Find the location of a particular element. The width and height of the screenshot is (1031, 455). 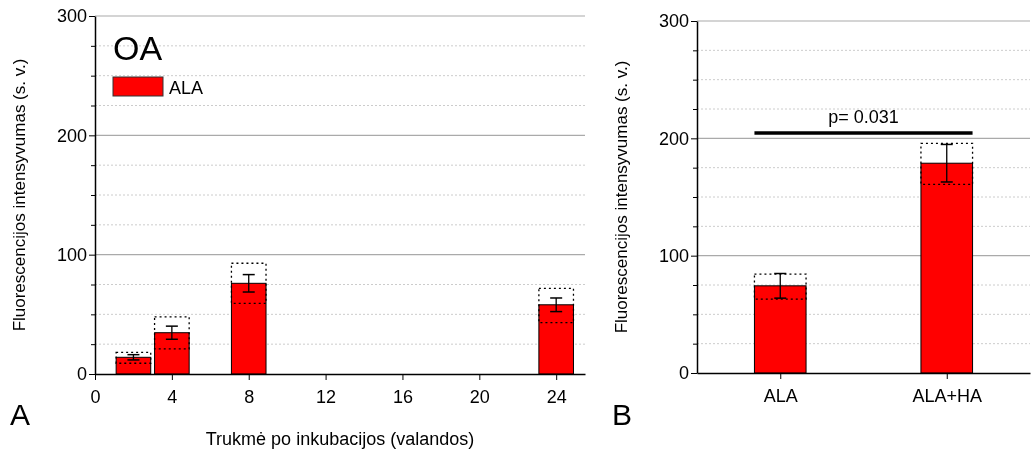

x-tick-label: 12 is located at coordinates (326, 396).